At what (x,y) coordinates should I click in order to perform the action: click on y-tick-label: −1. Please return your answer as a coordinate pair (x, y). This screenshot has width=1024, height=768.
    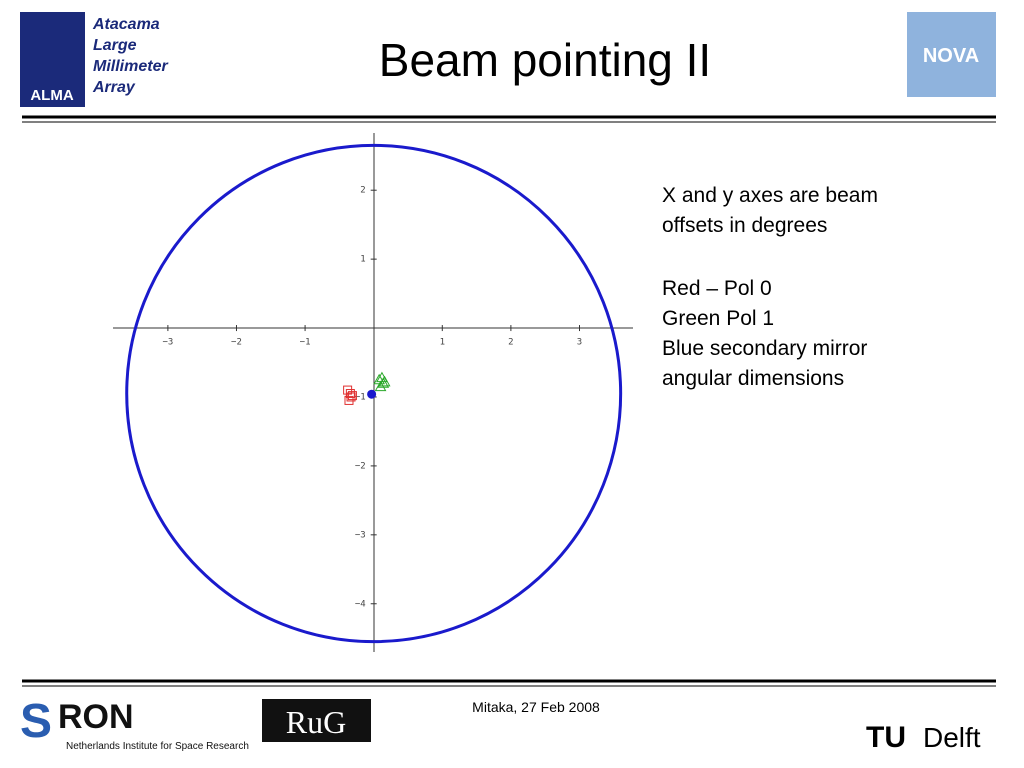
    Looking at the image, I should click on (360, 397).